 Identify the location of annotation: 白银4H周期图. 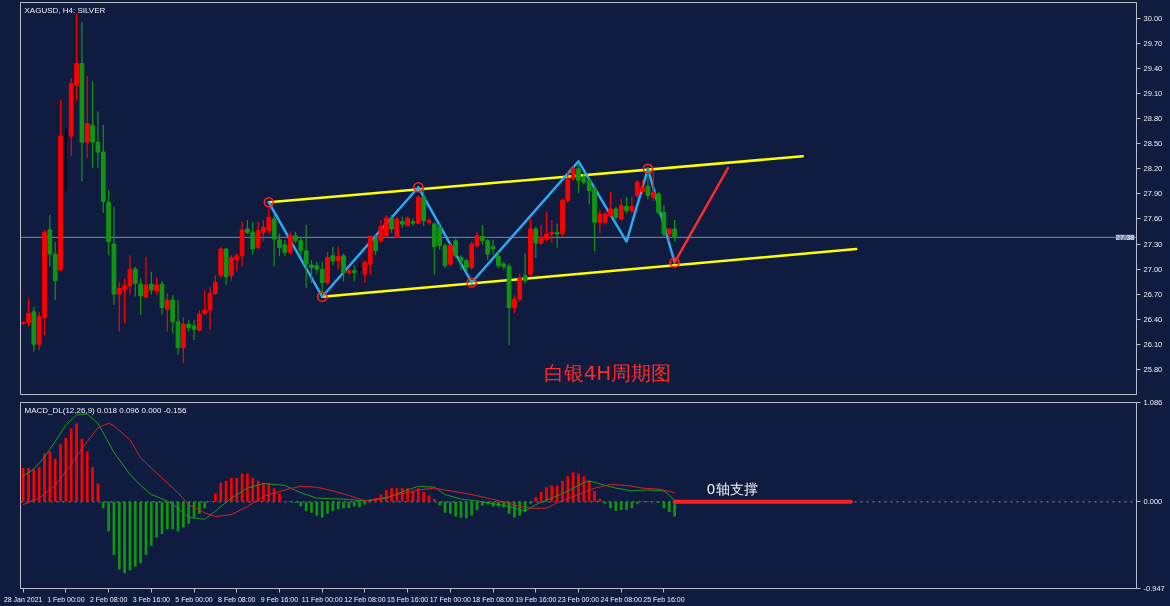
(607, 372).